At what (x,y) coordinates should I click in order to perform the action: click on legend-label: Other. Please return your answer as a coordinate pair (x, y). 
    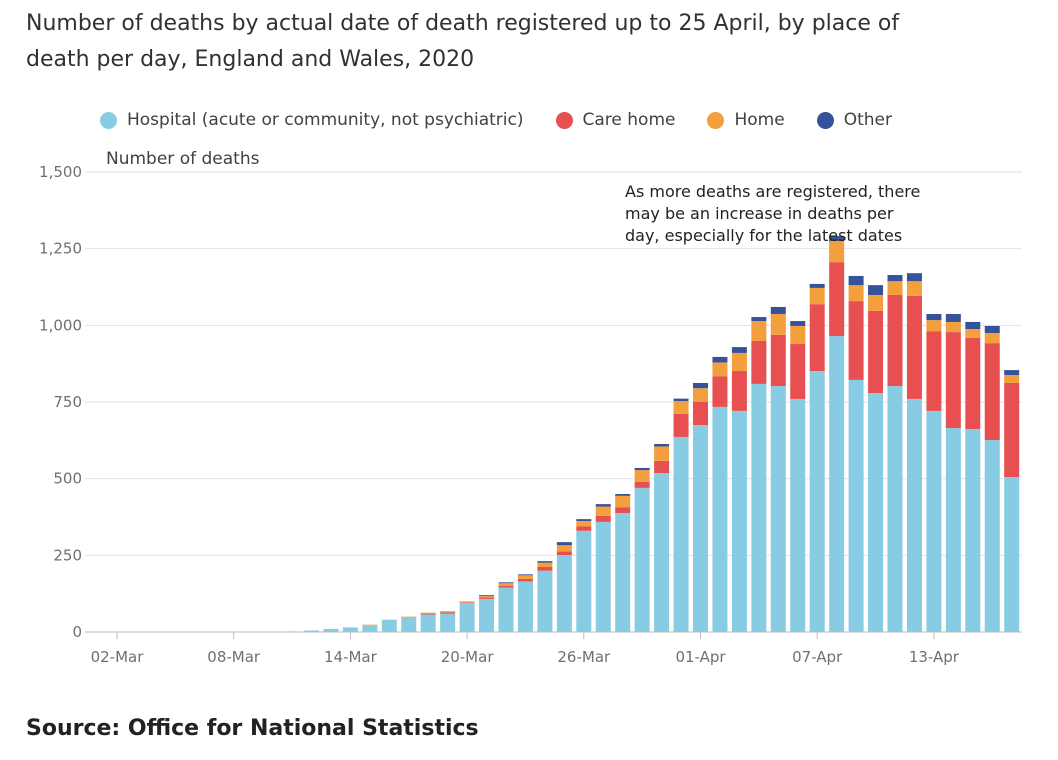
    Looking at the image, I should click on (867, 120).